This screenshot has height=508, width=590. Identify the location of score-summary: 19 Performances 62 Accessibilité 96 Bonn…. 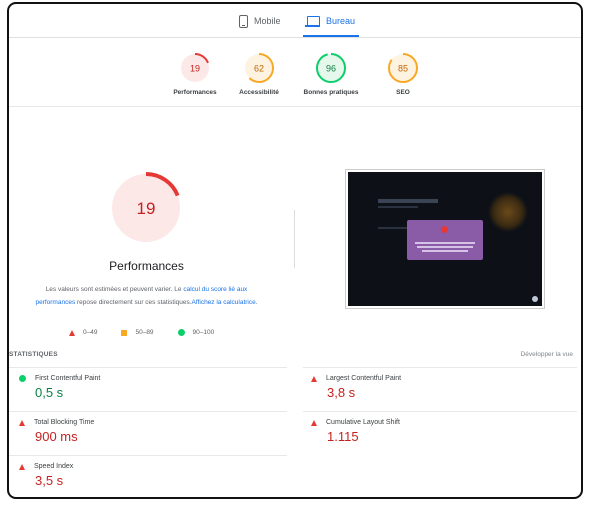
(295, 77).